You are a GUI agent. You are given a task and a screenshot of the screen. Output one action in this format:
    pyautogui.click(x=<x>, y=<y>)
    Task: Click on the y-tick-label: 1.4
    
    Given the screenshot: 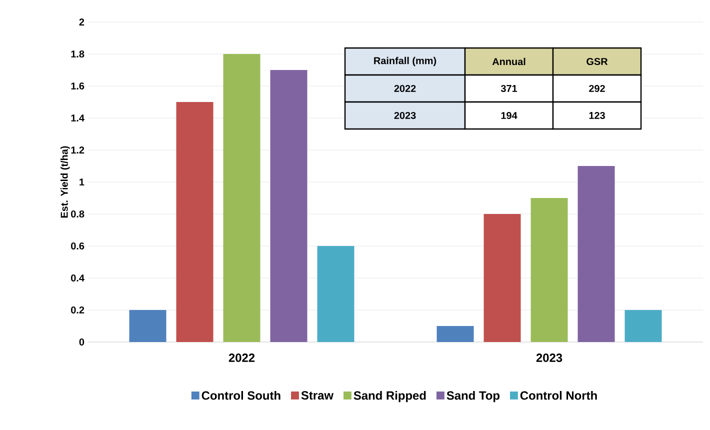 What is the action you would take?
    pyautogui.click(x=77, y=118)
    